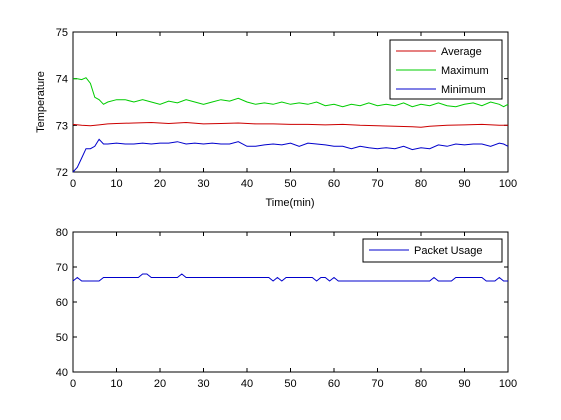  Describe the element at coordinates (62, 80) in the screenshot. I see `y-tick-label: 74` at that location.